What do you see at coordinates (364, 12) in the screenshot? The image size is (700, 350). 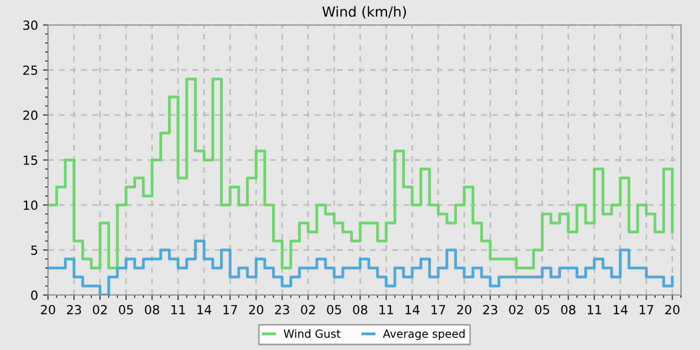 I see `chart-title: Wind (km/h)` at bounding box center [364, 12].